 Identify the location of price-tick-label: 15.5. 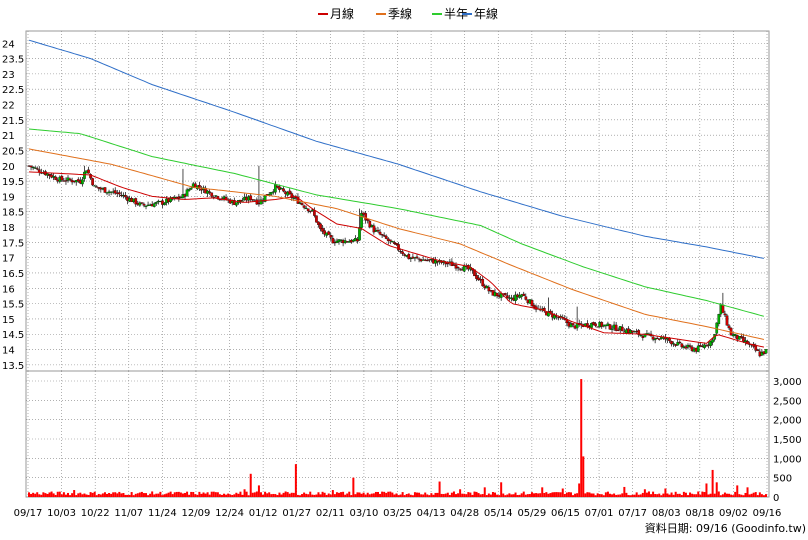
(13, 305).